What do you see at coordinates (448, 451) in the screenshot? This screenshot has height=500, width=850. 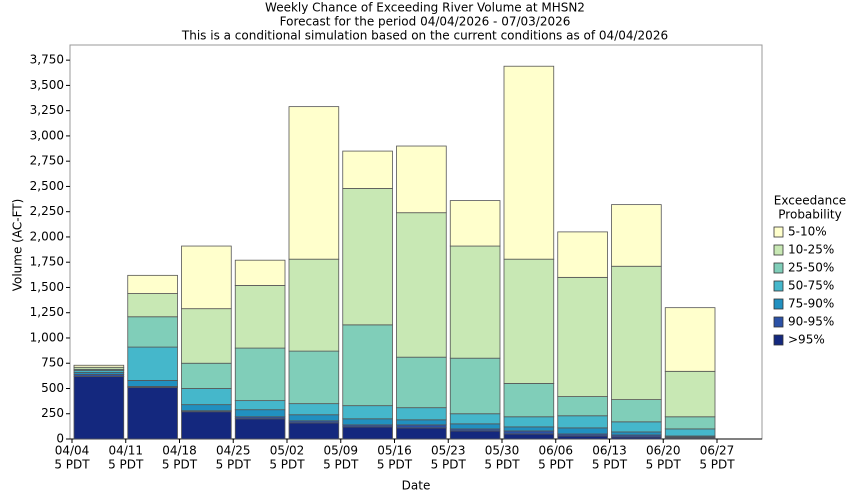 I see `x-tick-label: 05/23` at bounding box center [448, 451].